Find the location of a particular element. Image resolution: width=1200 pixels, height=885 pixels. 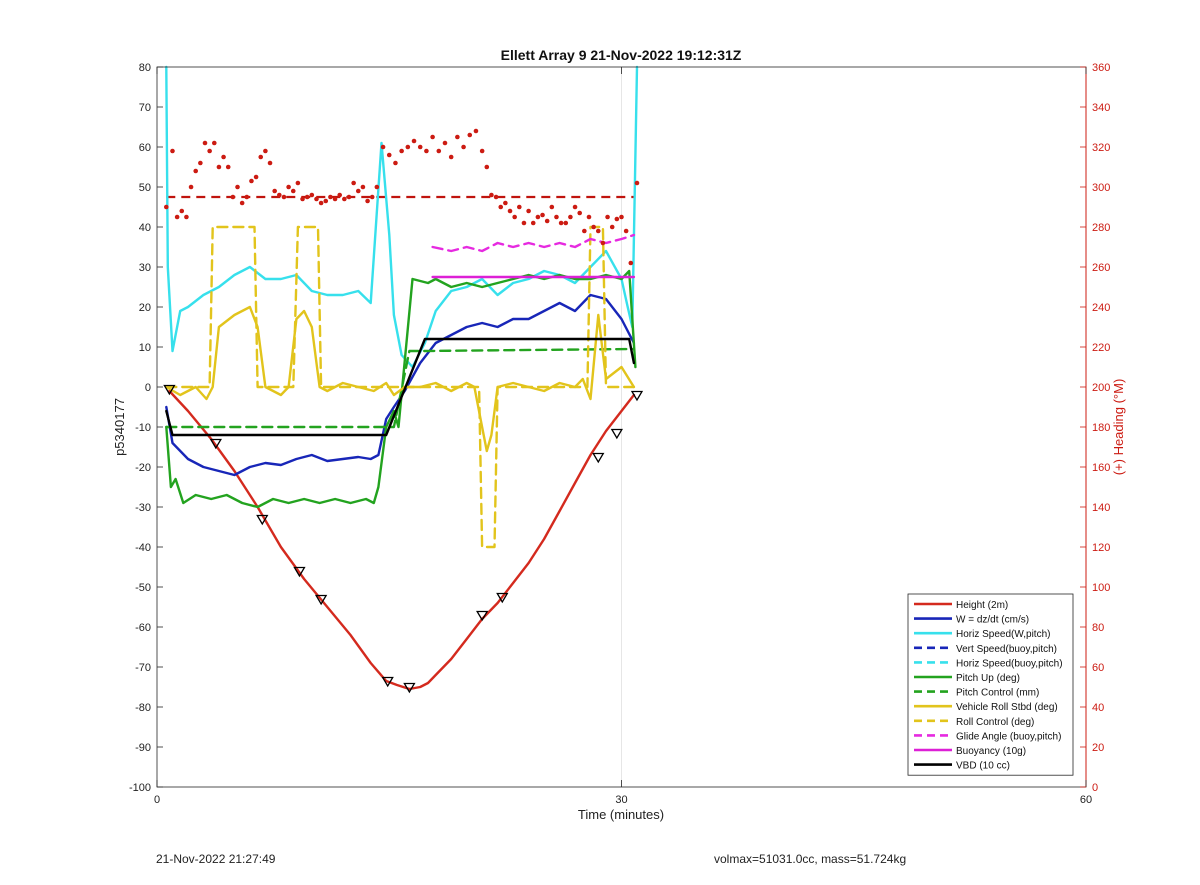

chart-title: Ellett Array 9 21-Nov-2022 19:12:31Z is located at coordinates (621, 55).